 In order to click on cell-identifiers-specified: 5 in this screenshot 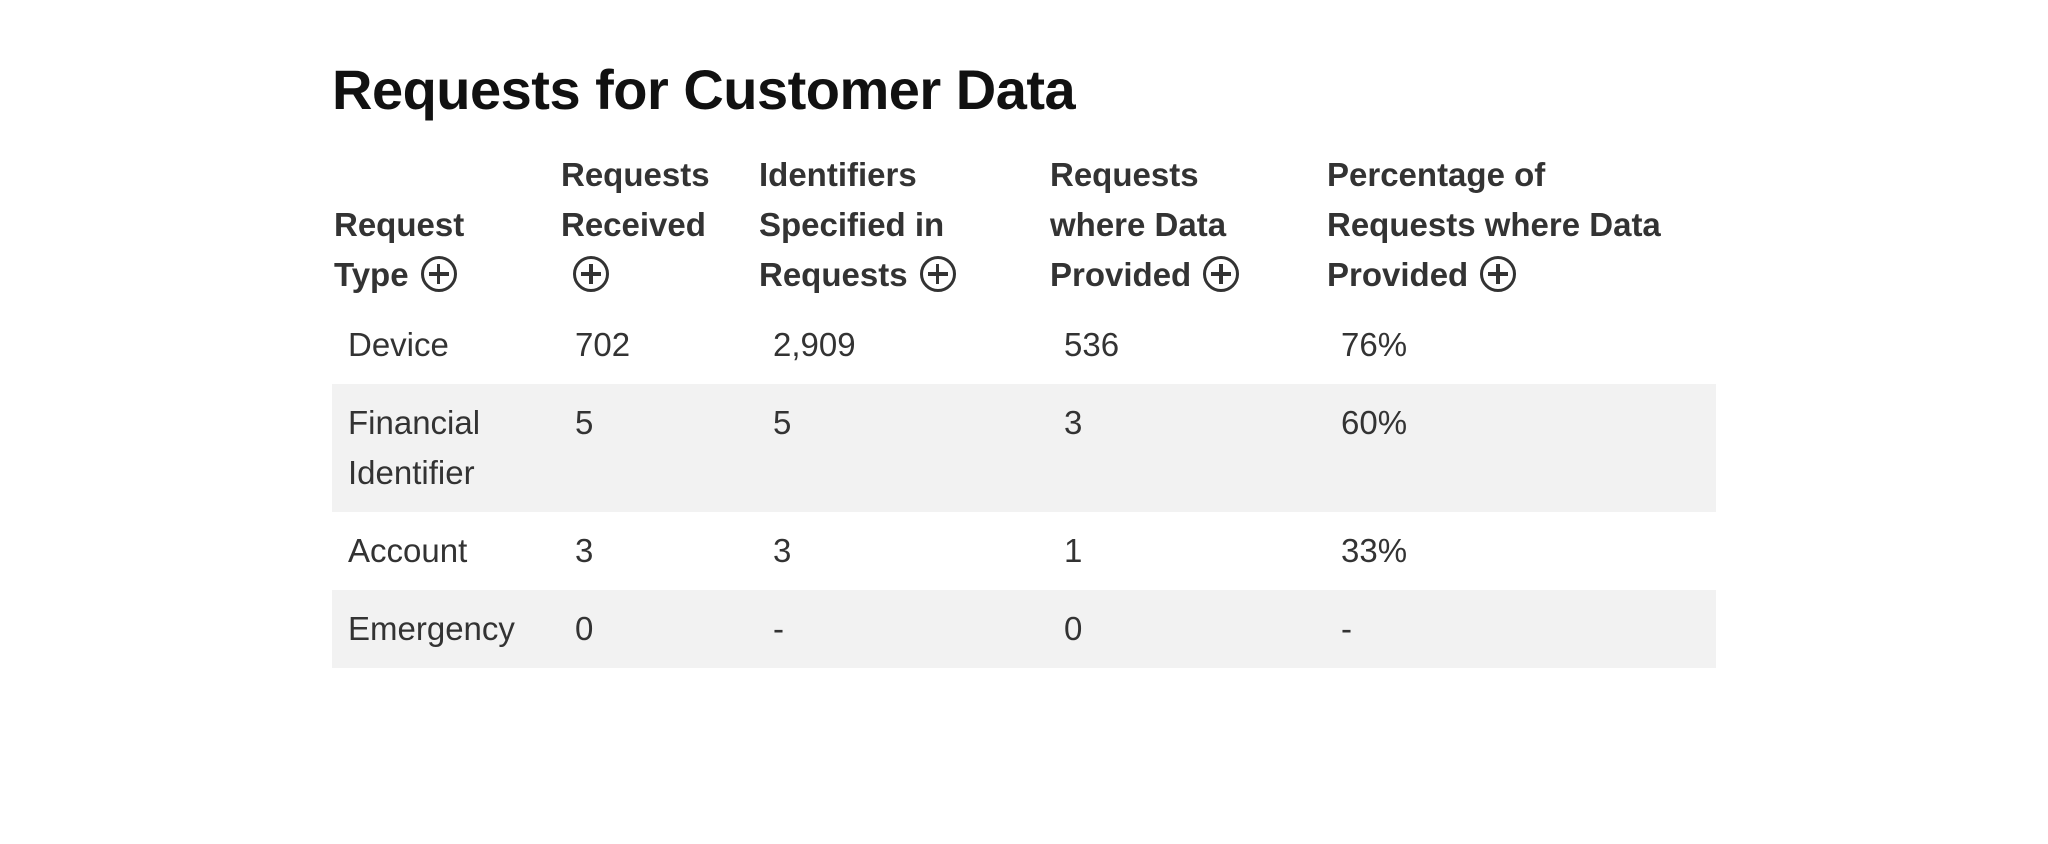, I will do `click(902, 448)`.